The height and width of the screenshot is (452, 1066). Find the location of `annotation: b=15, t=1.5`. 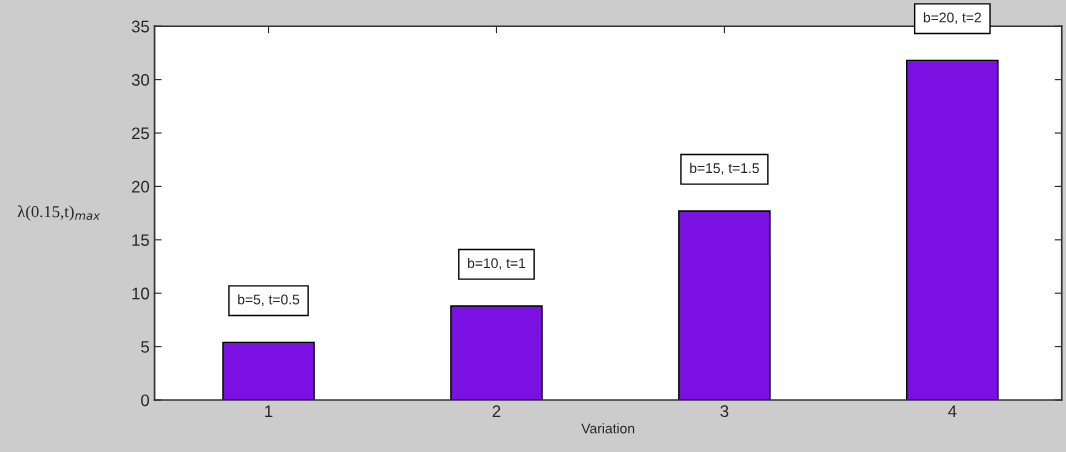

annotation: b=15, t=1.5 is located at coordinates (724, 168).